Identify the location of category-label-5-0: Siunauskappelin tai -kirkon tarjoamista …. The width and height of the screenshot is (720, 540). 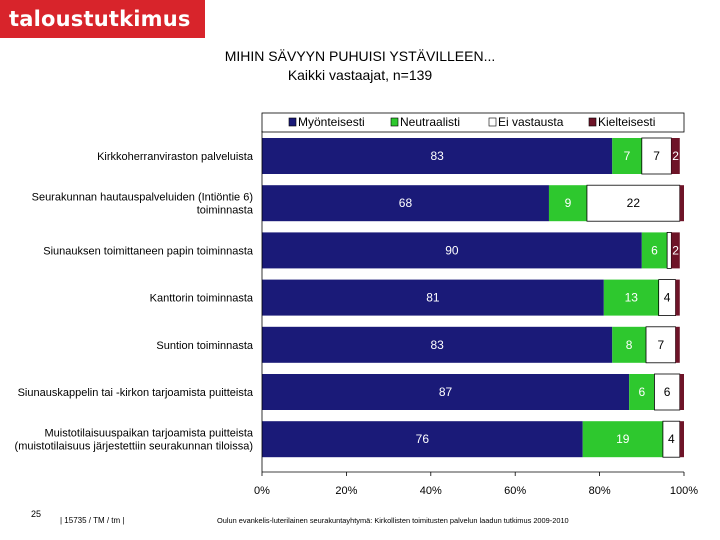
(136, 393).